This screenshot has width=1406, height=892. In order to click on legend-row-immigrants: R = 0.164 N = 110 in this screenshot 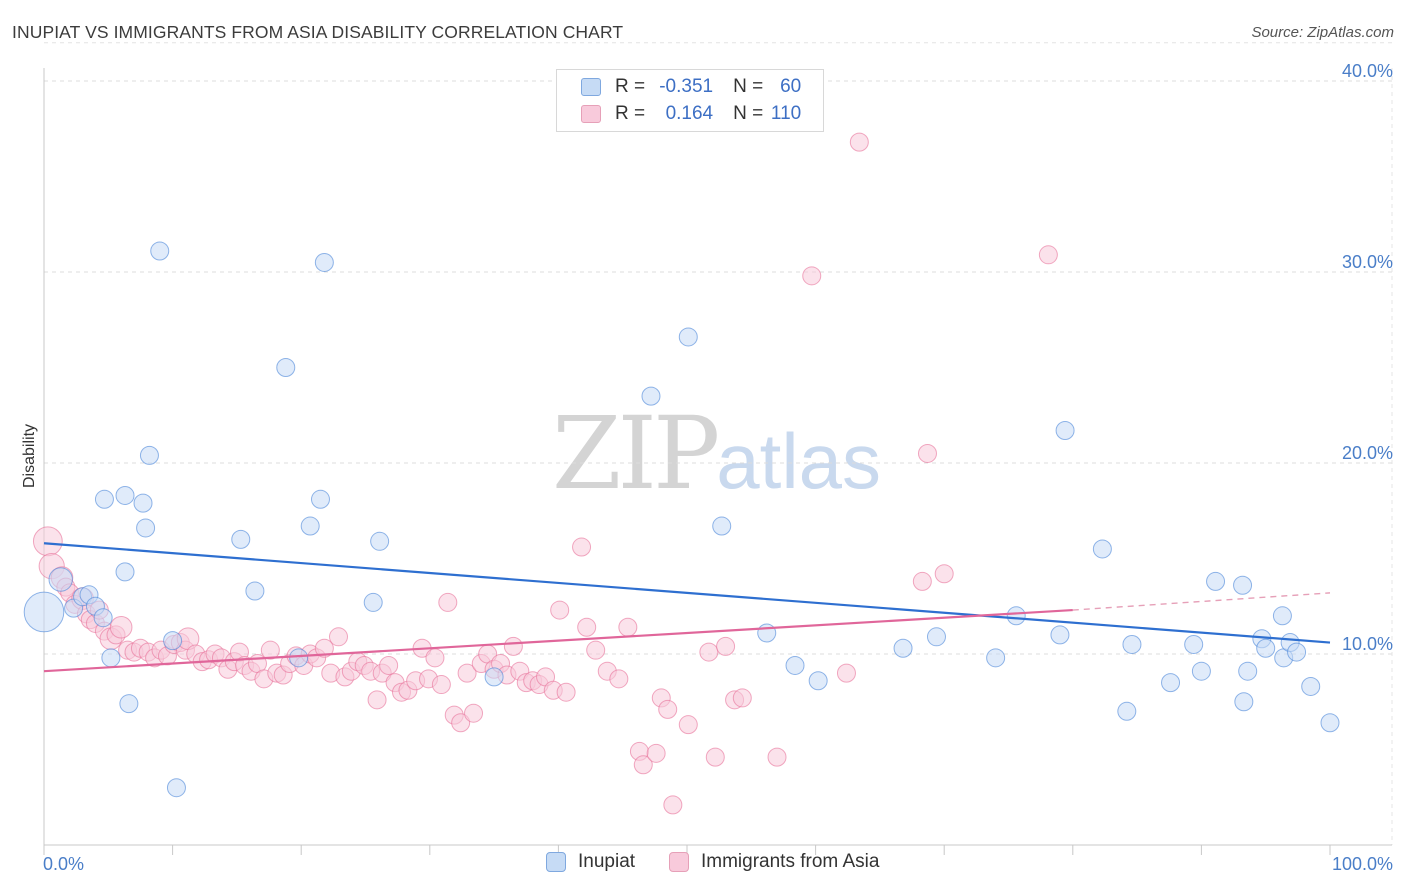, I will do `click(691, 114)`.